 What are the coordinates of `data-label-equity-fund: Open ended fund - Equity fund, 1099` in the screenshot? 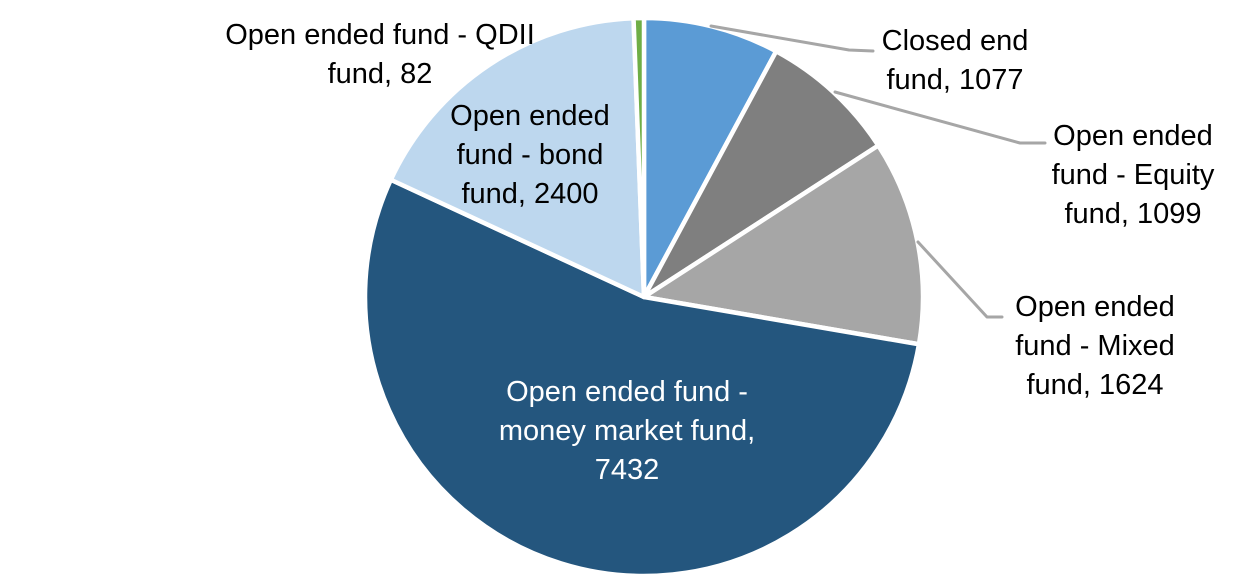 It's located at (1133, 175).